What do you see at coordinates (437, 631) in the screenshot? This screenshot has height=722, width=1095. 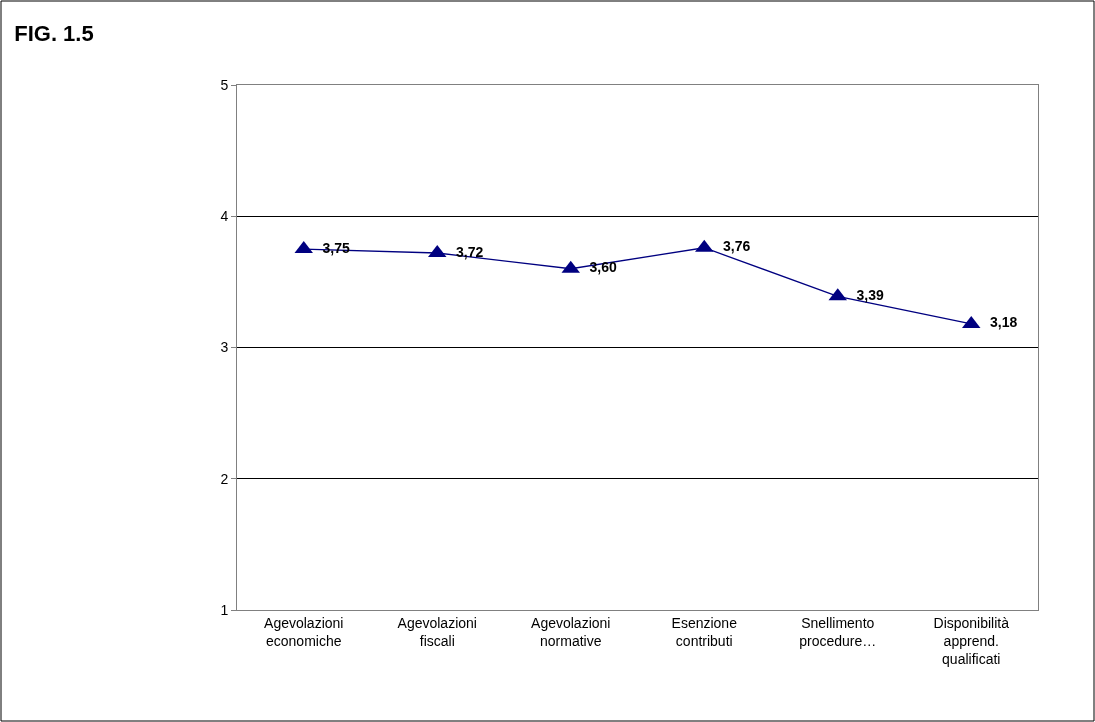 I see `x-tick-label: Agevolazioni fiscali` at bounding box center [437, 631].